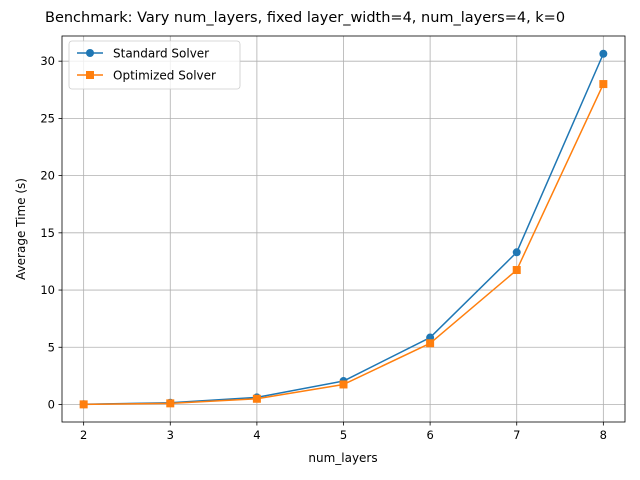  What do you see at coordinates (170, 435) in the screenshot?
I see `x-tick-label: 3` at bounding box center [170, 435].